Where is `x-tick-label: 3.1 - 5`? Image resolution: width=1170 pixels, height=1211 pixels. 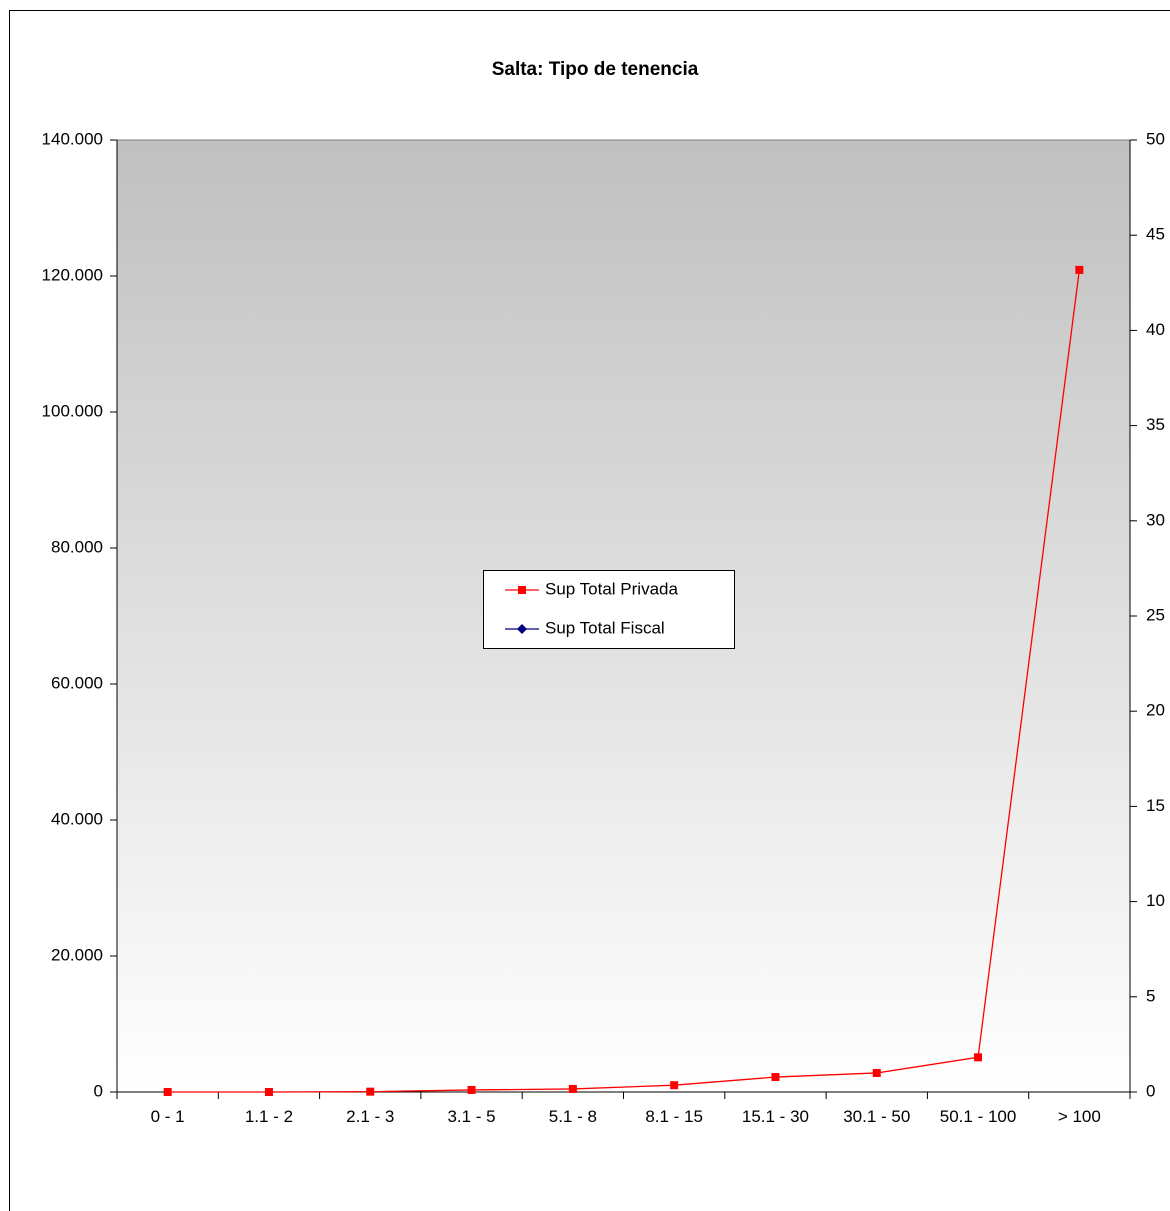
x-tick-label: 3.1 - 5 is located at coordinates (471, 1116).